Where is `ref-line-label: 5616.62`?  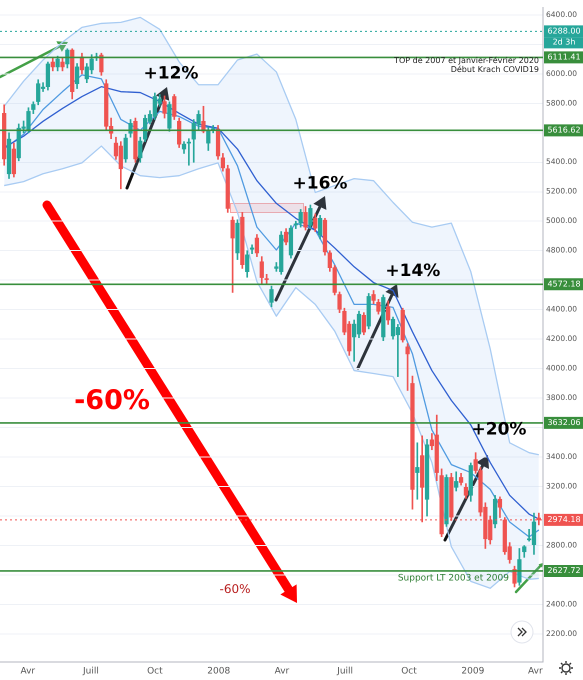 ref-line-label: 5616.62 is located at coordinates (564, 129).